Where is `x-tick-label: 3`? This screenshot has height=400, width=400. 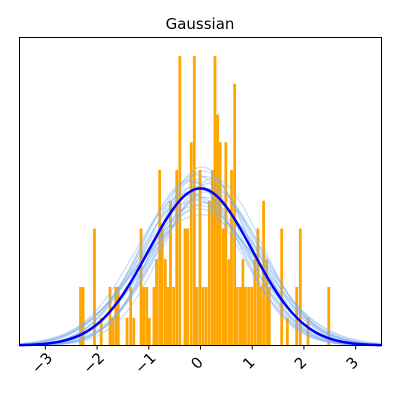
x-tick-label: 3 is located at coordinates (352, 362).